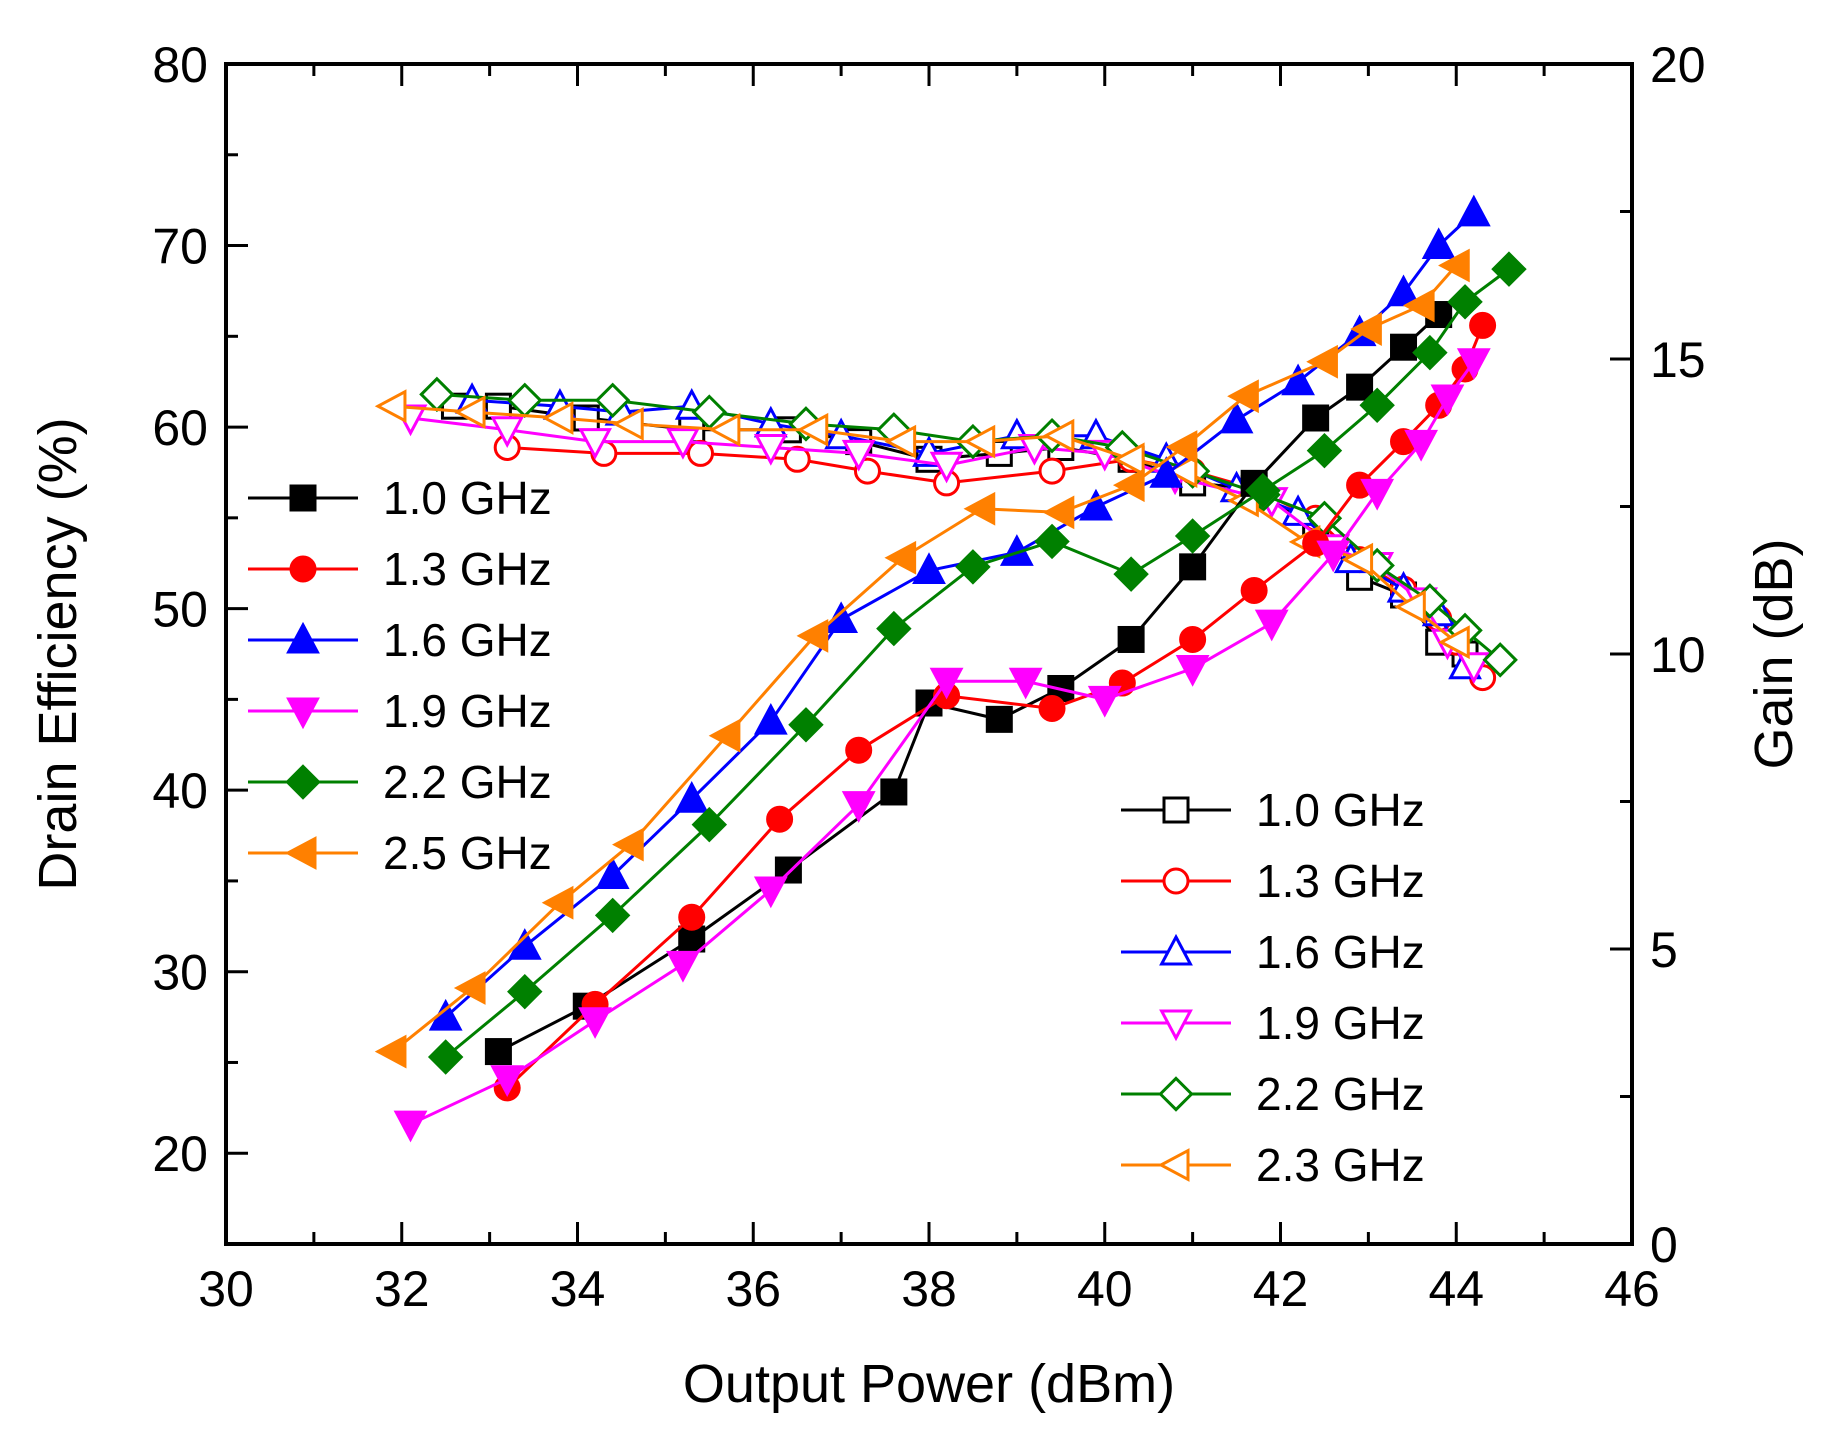 This screenshot has height=1430, width=1829. I want to click on x-tick-label: 32, so click(402, 1289).